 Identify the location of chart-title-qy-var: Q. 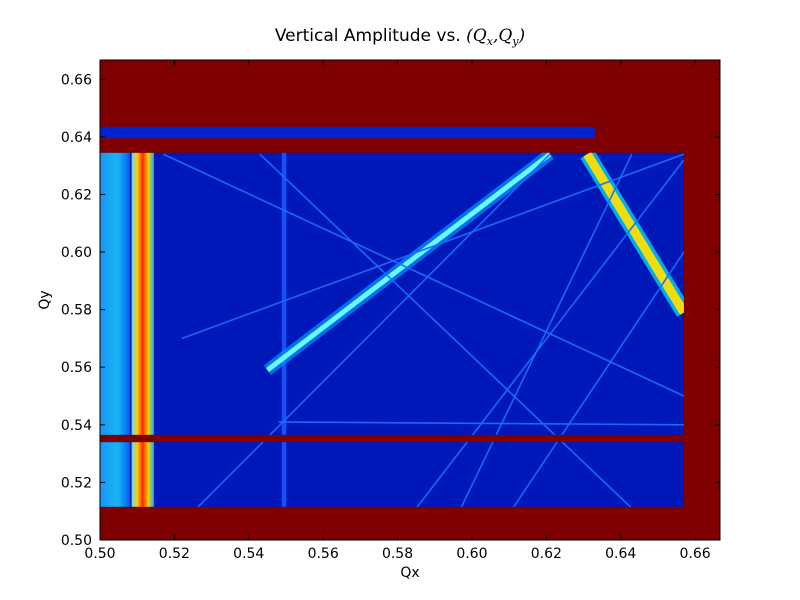
(505, 36).